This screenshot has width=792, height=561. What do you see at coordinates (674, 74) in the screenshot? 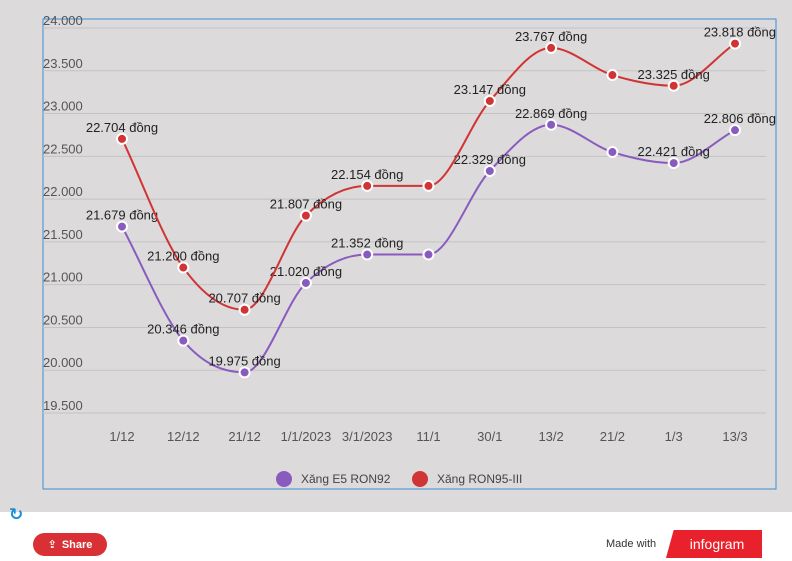
I see `data-label: 23.325 đồng` at bounding box center [674, 74].